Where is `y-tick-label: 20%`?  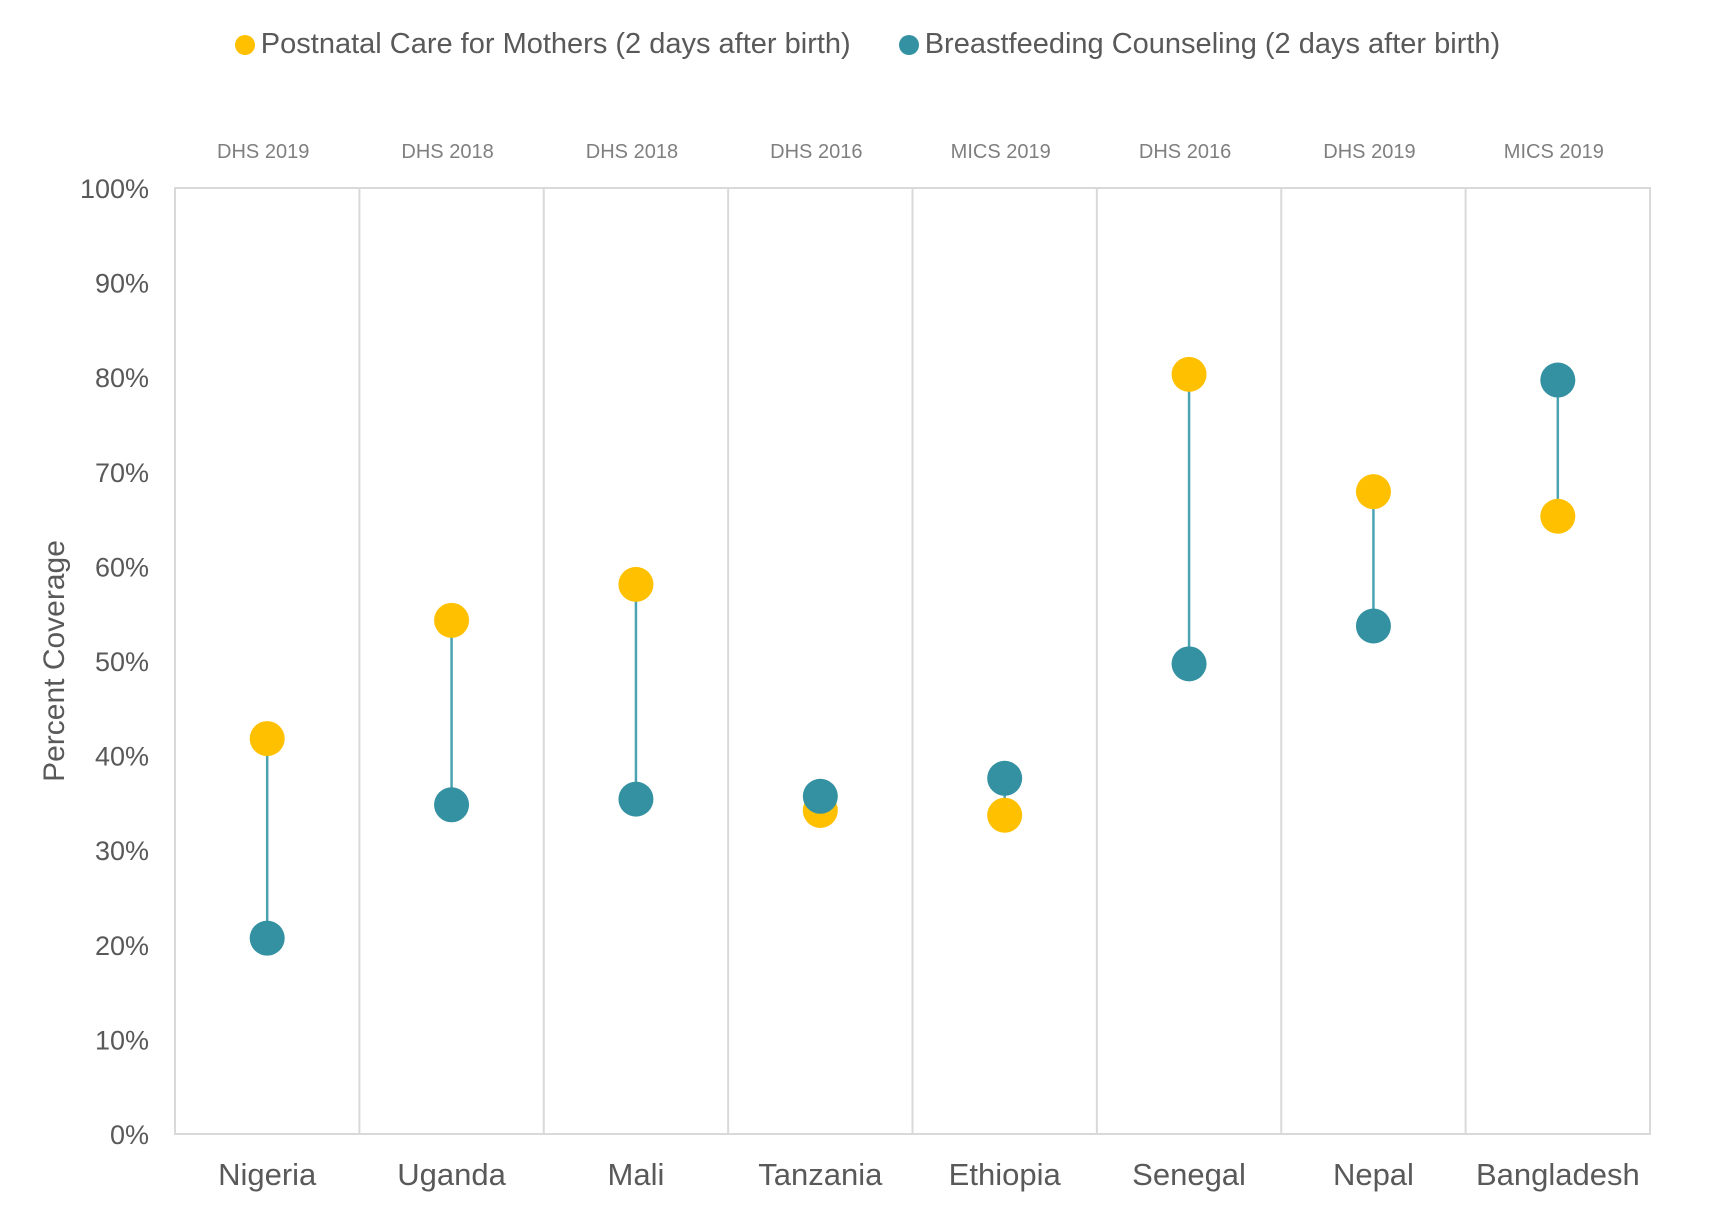 y-tick-label: 20% is located at coordinates (122, 946).